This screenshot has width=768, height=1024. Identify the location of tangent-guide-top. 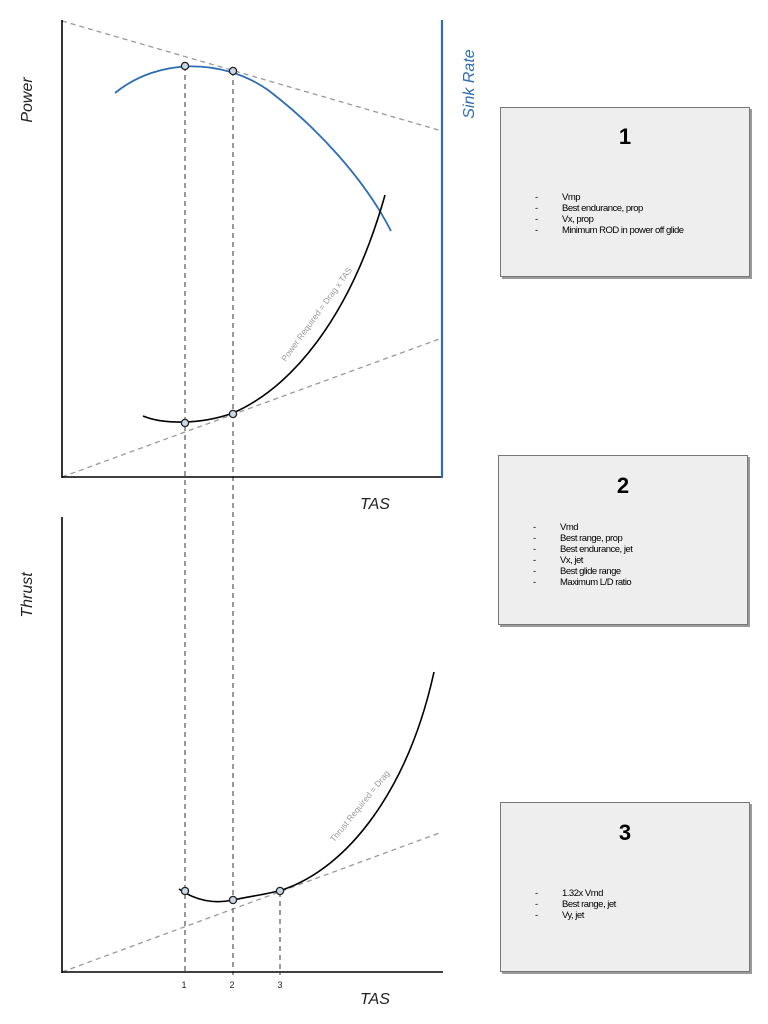
(252, 76).